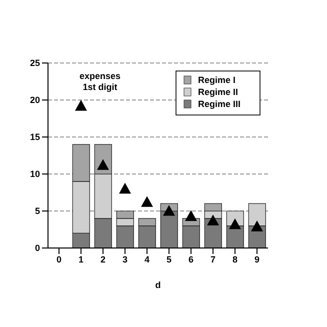 This screenshot has height=327, width=327. I want to click on x-tick-label: 4, so click(147, 259).